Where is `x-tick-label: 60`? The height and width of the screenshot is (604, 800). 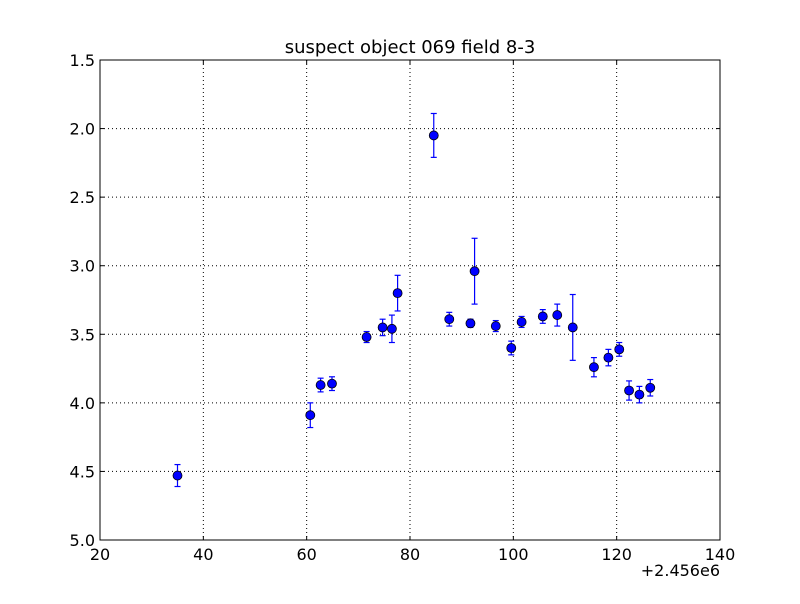 x-tick-label: 60 is located at coordinates (306, 554).